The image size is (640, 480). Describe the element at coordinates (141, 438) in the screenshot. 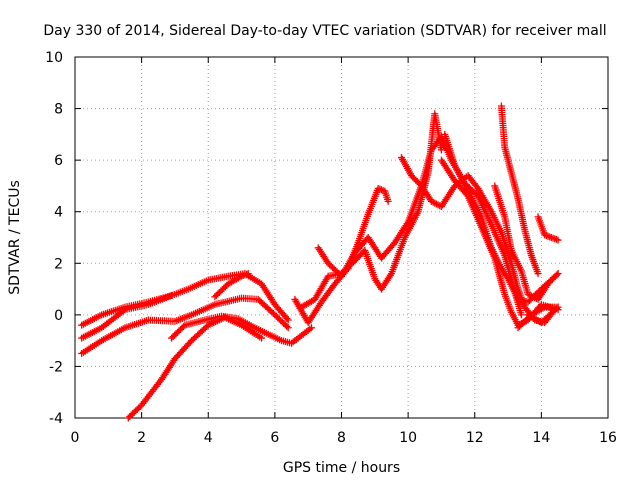

I see `x-tick-label: 2` at that location.